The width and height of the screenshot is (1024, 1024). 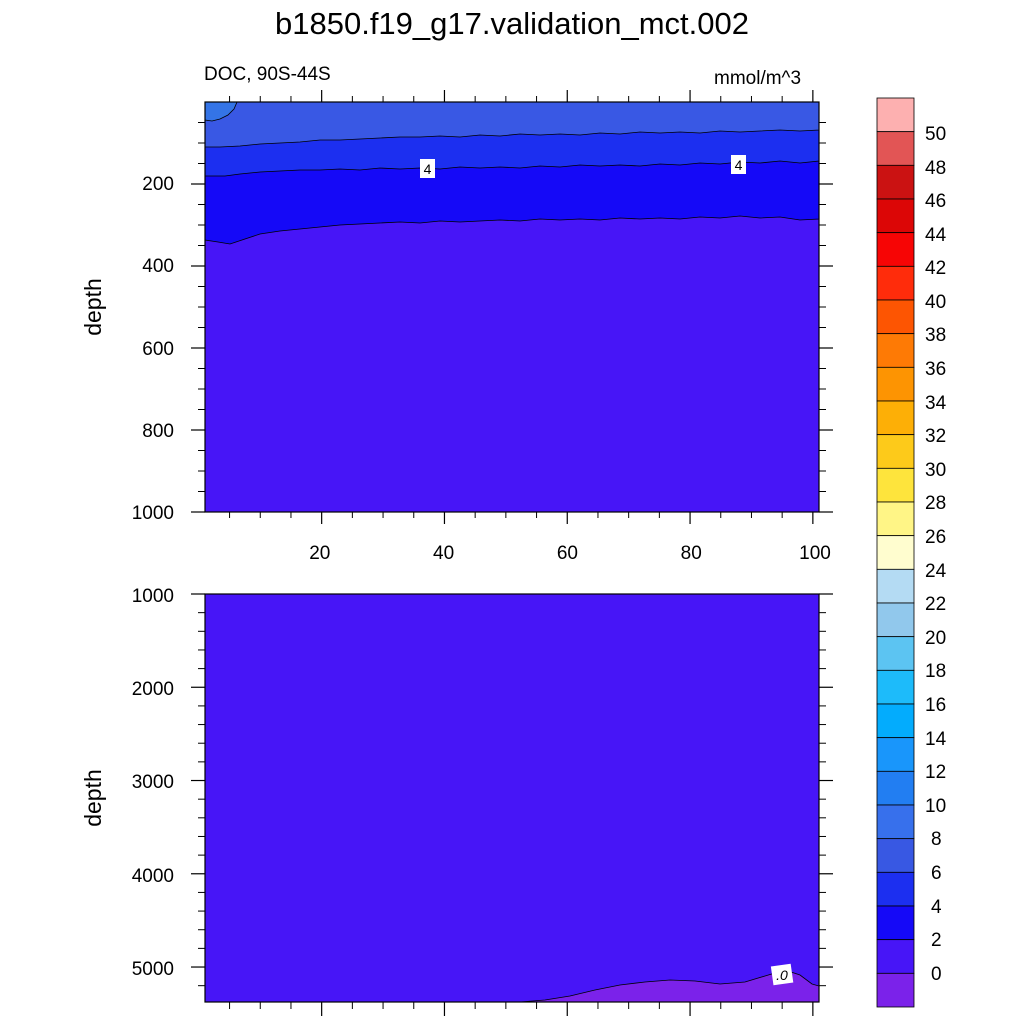 I want to click on colorbar-label-26: 26, so click(x=935, y=537).